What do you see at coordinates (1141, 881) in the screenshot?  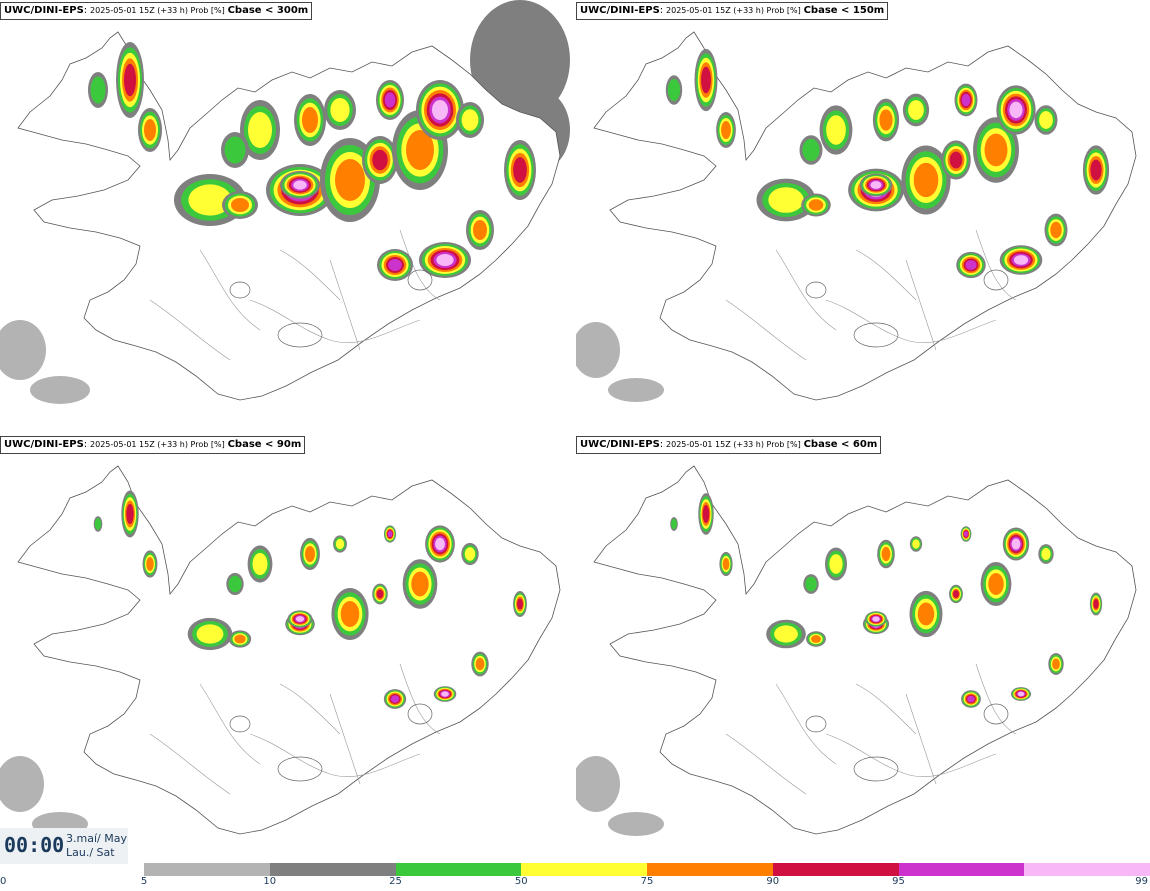 I see `colorbar-tick-label: 99` at bounding box center [1141, 881].